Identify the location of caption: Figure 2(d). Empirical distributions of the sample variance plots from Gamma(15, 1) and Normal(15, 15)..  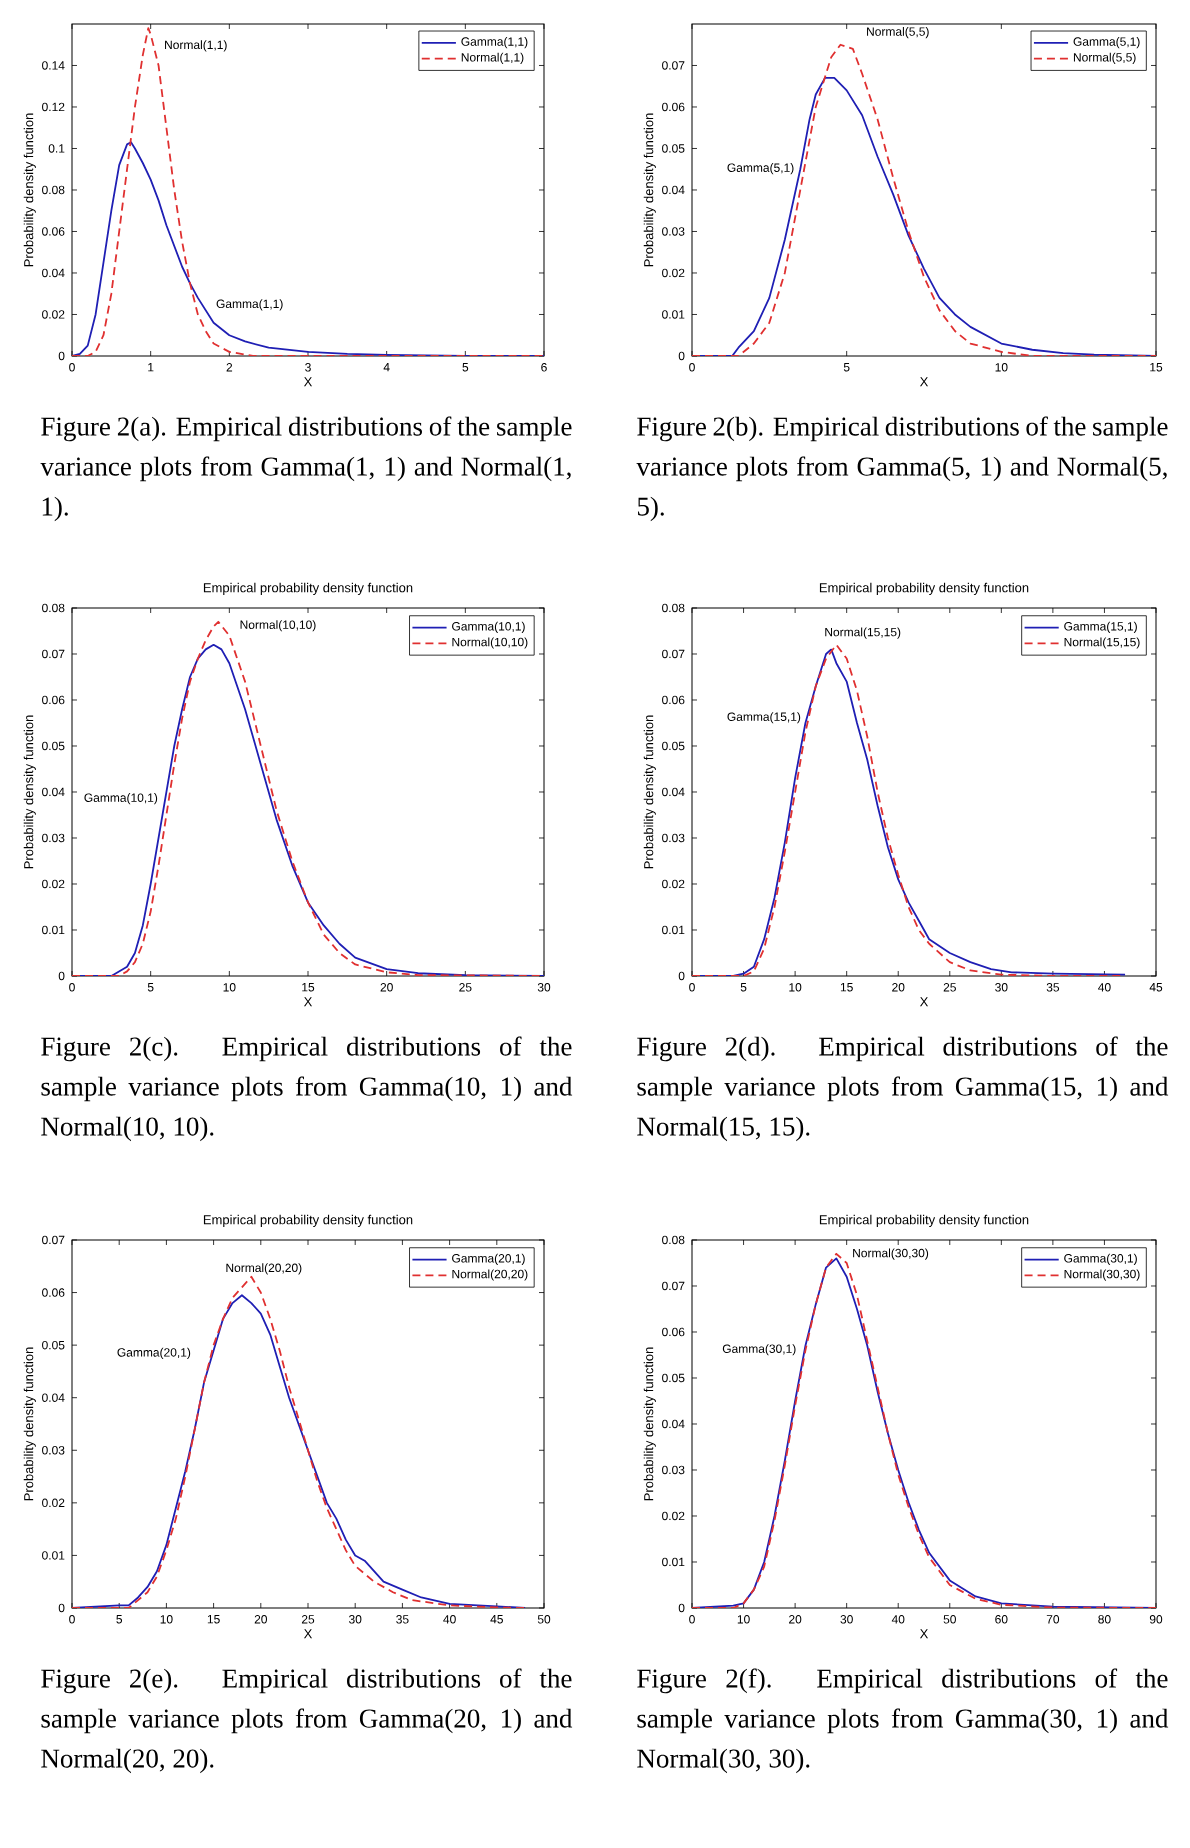
(903, 1089).